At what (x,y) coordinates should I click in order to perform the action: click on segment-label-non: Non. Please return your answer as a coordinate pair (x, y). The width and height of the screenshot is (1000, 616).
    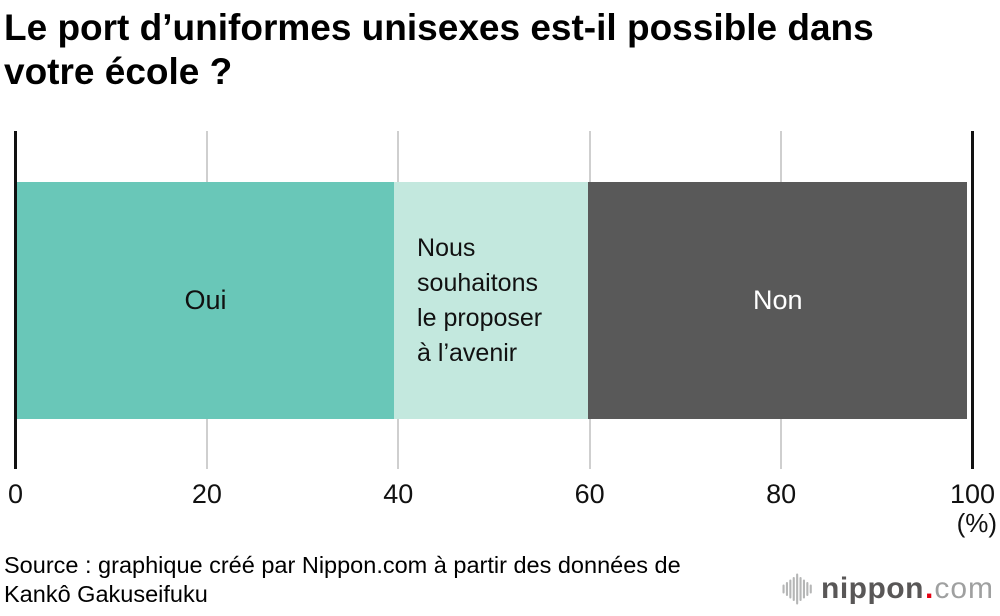
    Looking at the image, I should click on (778, 300).